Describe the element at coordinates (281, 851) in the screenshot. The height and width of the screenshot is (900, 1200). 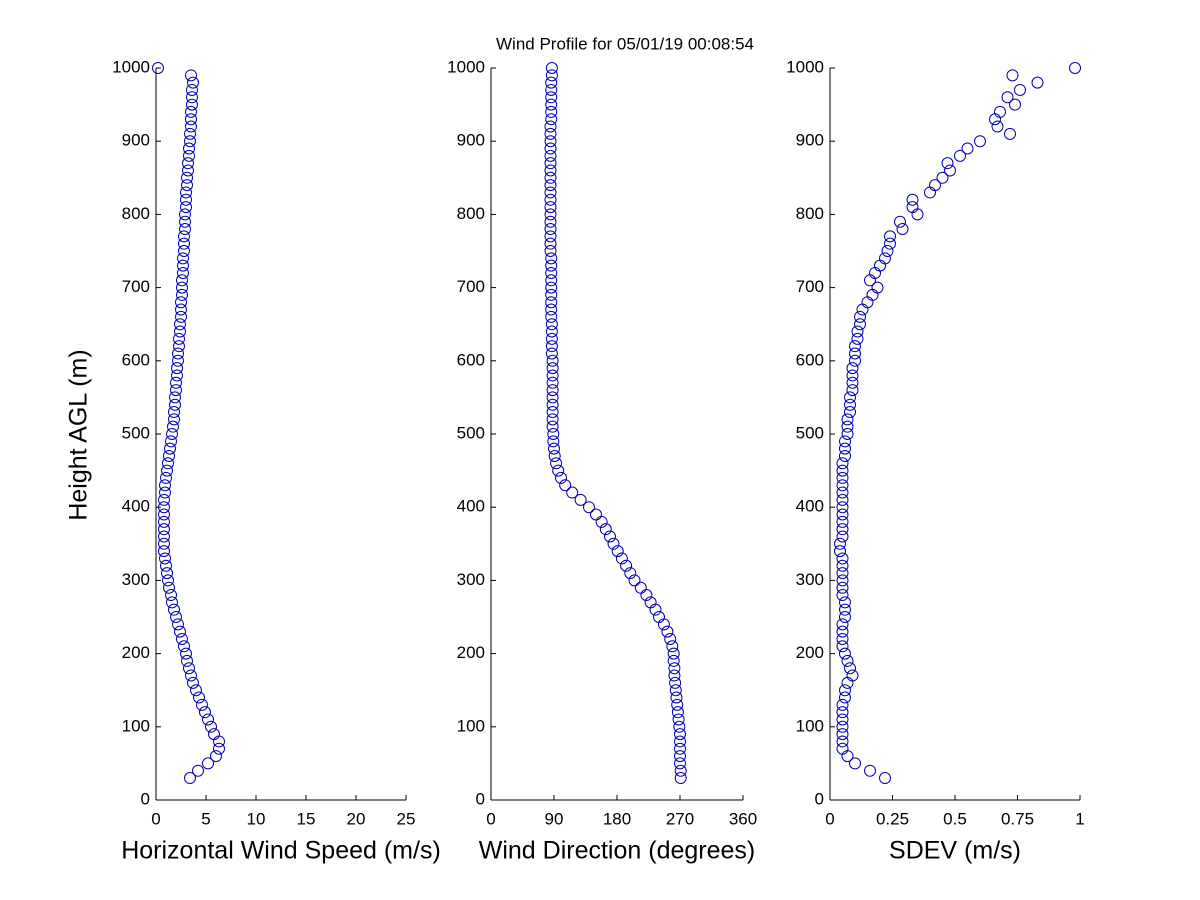
I see `x-axis-label: Horizontal Wind Speed (m/s)` at that location.